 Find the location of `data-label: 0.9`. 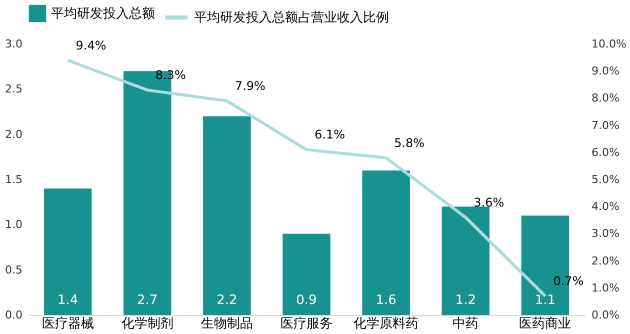

data-label: 0.9 is located at coordinates (306, 300).